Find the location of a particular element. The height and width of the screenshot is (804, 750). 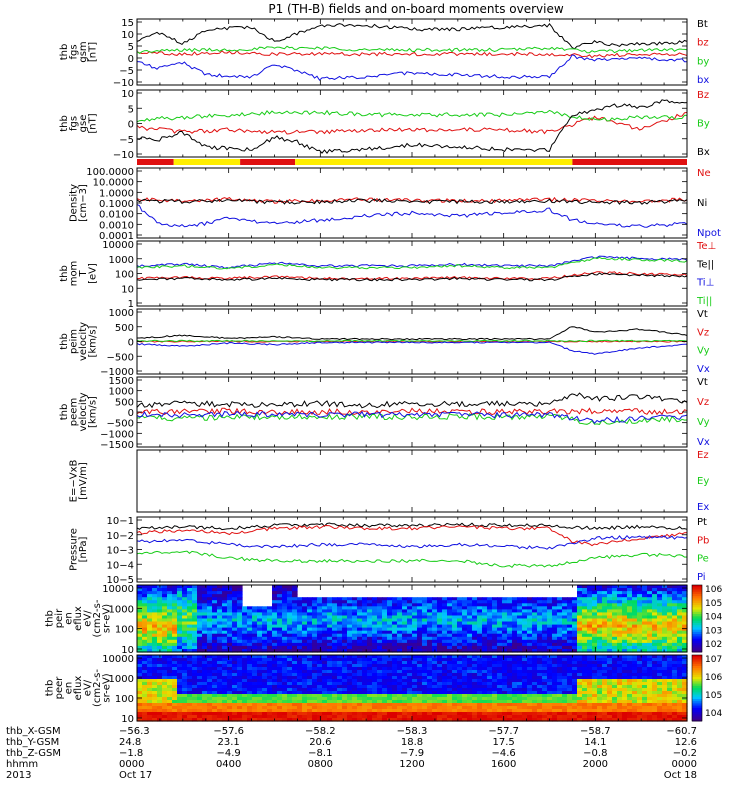

peir-spectrogram-colorbar-label: 102 is located at coordinates (713, 645).